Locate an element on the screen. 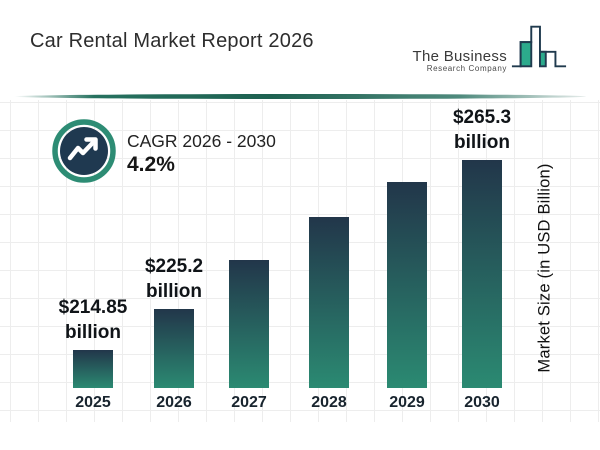  growth-trend-icon is located at coordinates (84, 153).